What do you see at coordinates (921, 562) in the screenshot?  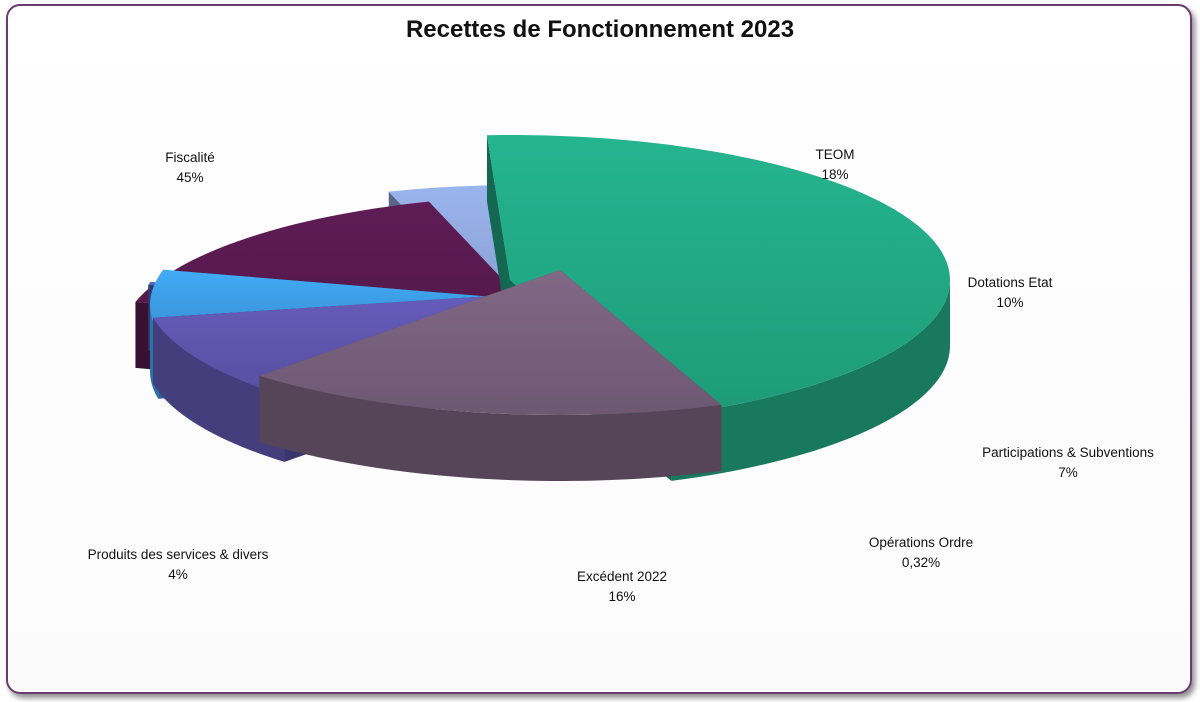 I see `slice-value-4: 0,32%` at bounding box center [921, 562].